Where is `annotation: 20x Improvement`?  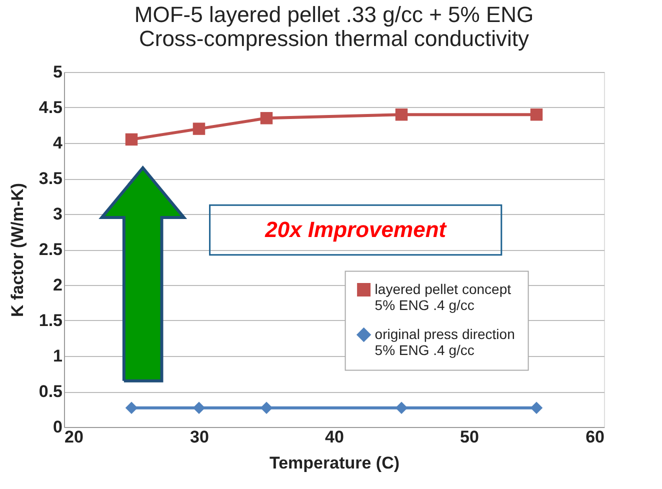
annotation: 20x Improvement is located at coordinates (356, 229).